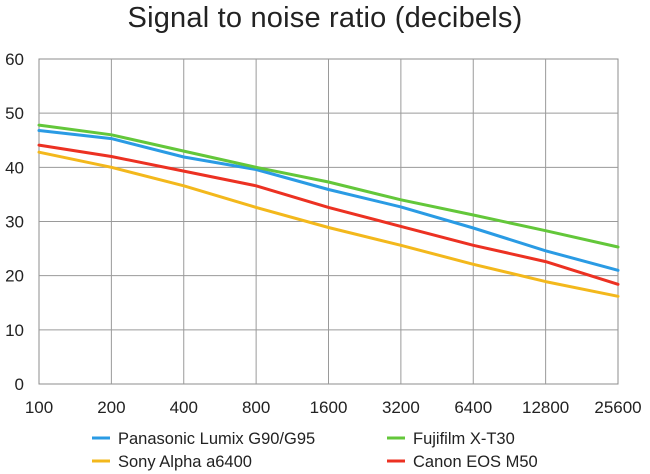 The image size is (650, 474). I want to click on y-tick-label: 20, so click(14, 276).